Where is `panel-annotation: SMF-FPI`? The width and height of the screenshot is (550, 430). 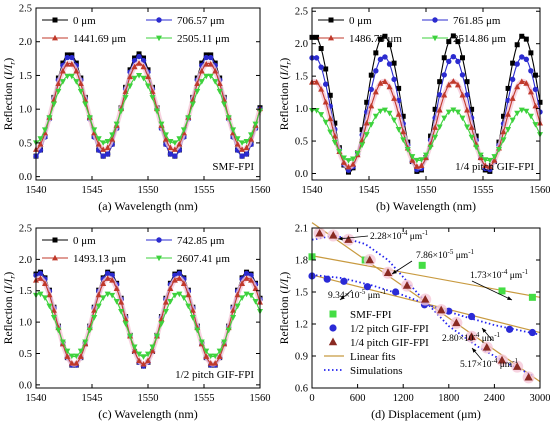 panel-annotation: SMF-FPI is located at coordinates (233, 167).